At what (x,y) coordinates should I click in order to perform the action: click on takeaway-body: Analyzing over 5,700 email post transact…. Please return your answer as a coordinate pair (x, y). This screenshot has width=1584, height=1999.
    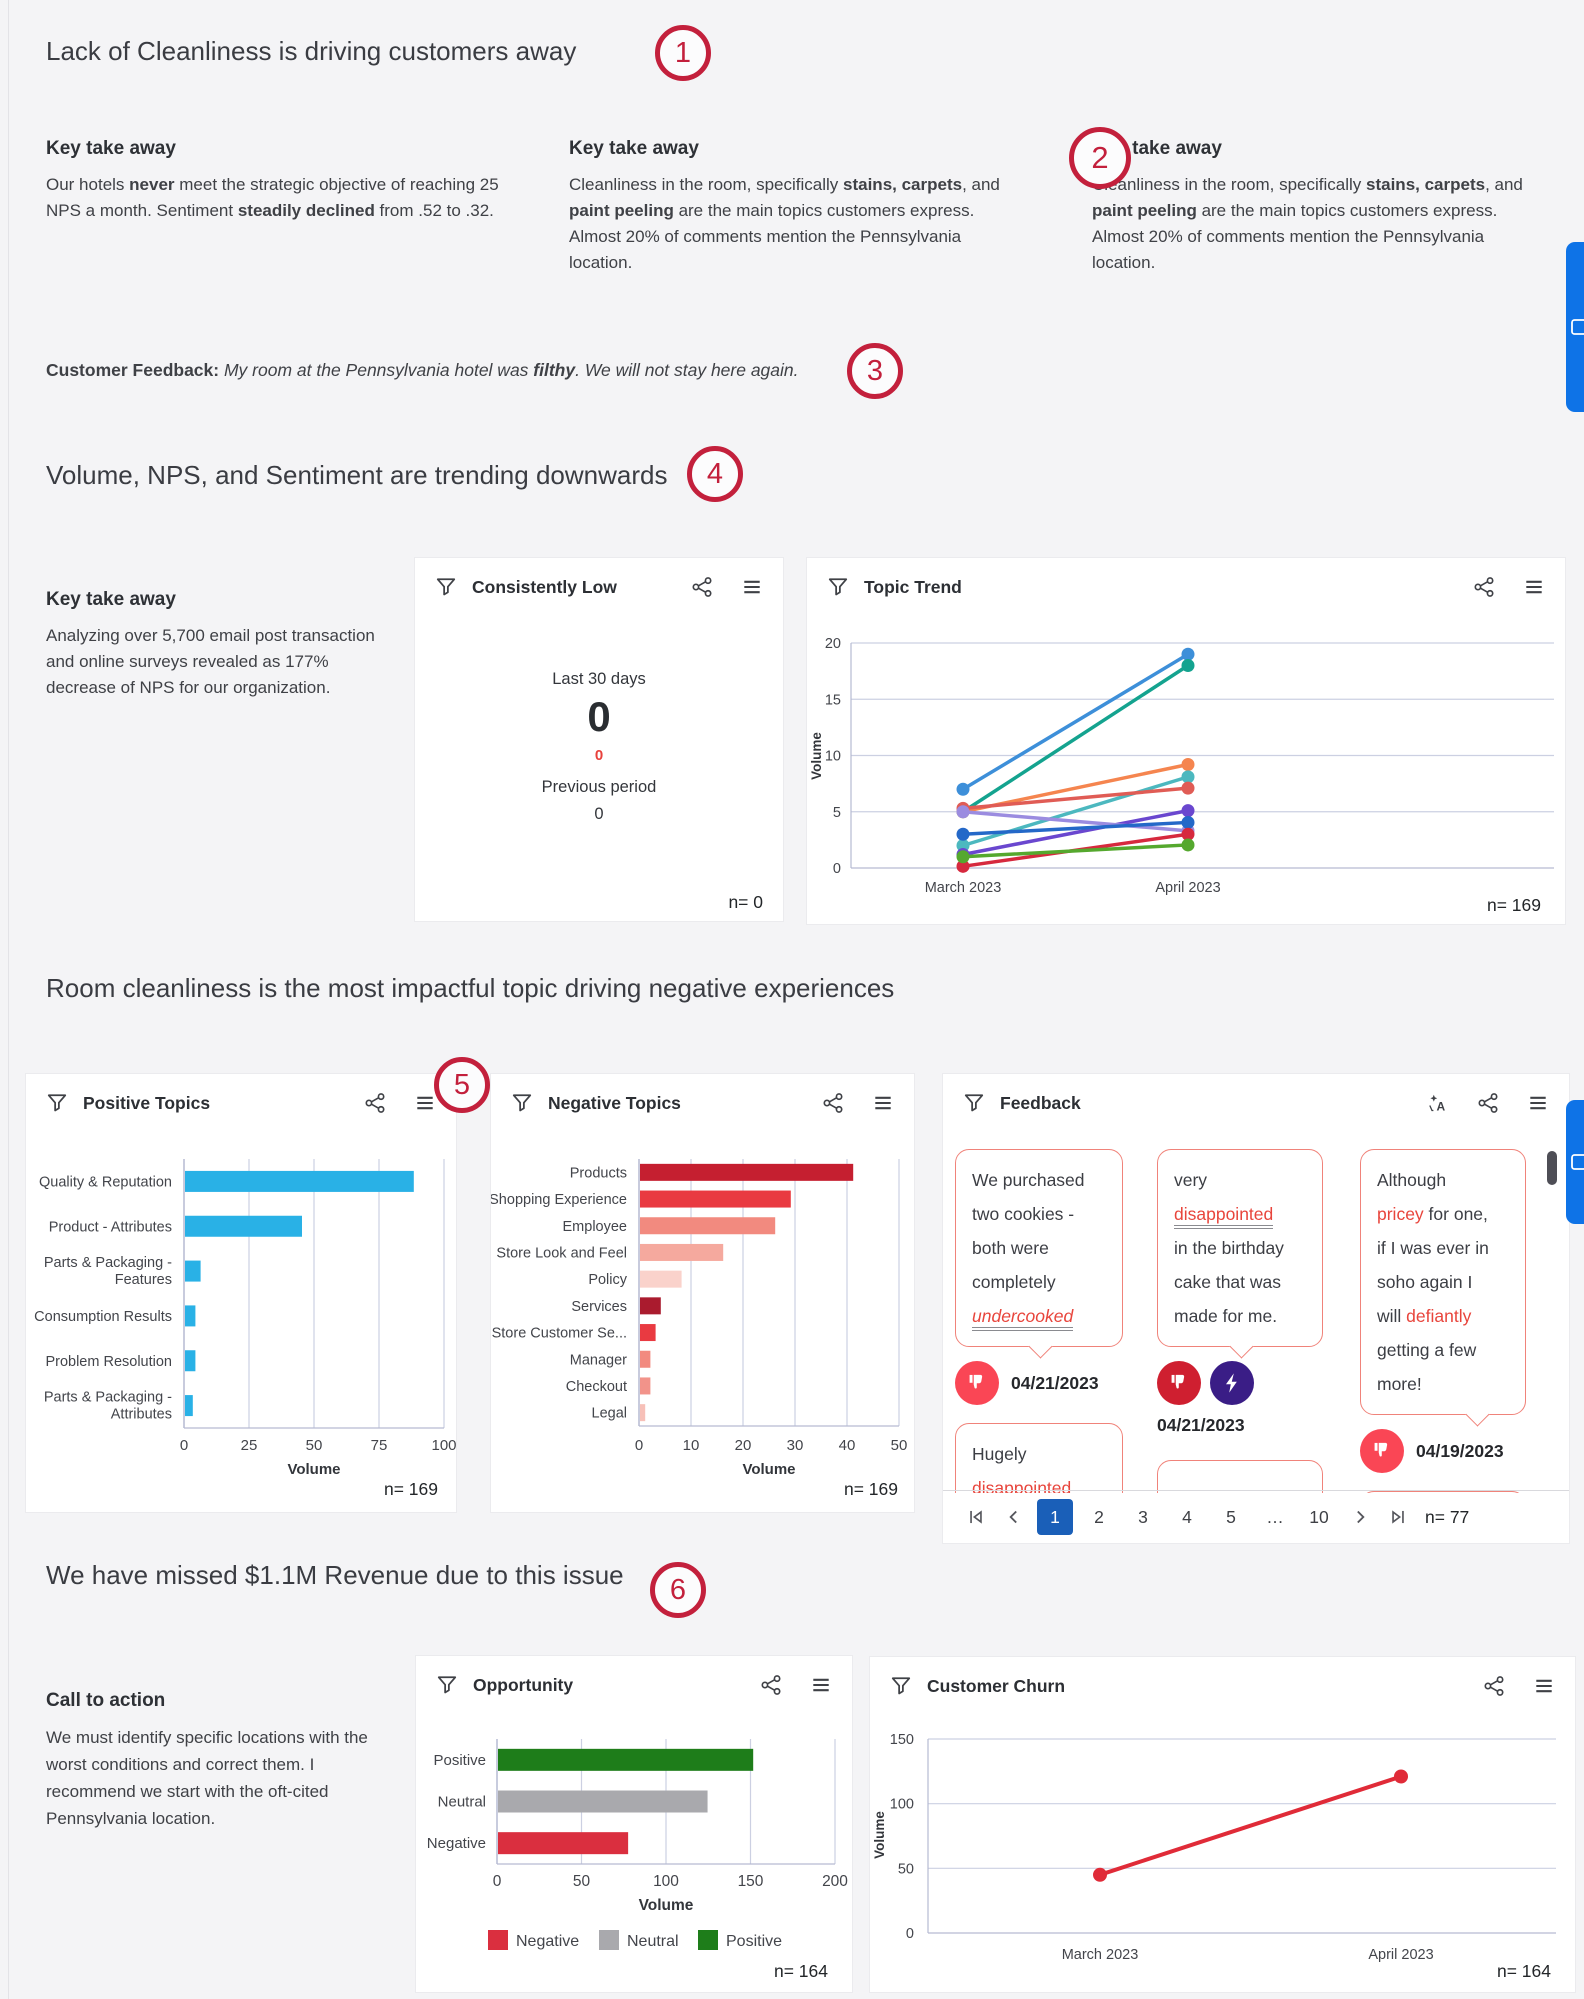
    Looking at the image, I should click on (210, 661).